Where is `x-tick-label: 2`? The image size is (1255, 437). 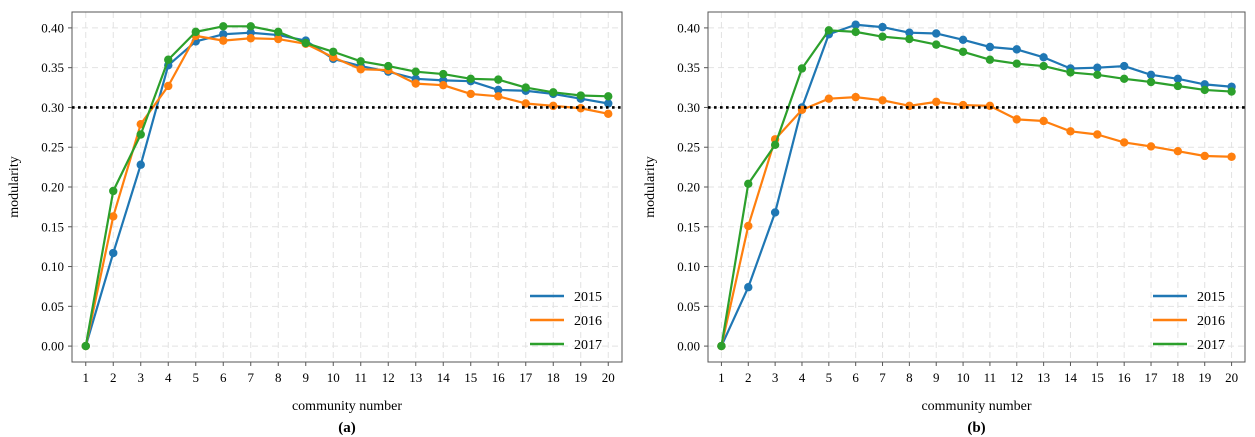
x-tick-label: 2 is located at coordinates (113, 377).